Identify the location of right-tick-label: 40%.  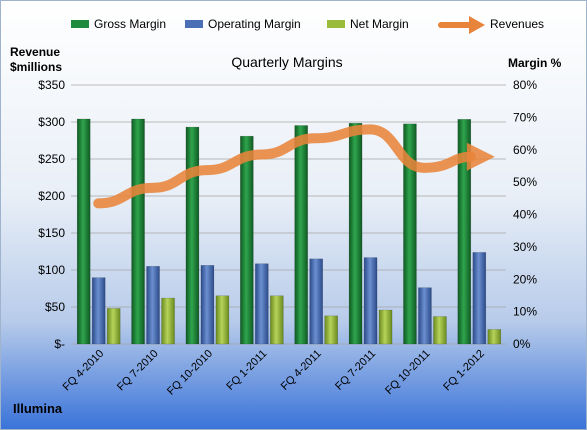
(525, 215).